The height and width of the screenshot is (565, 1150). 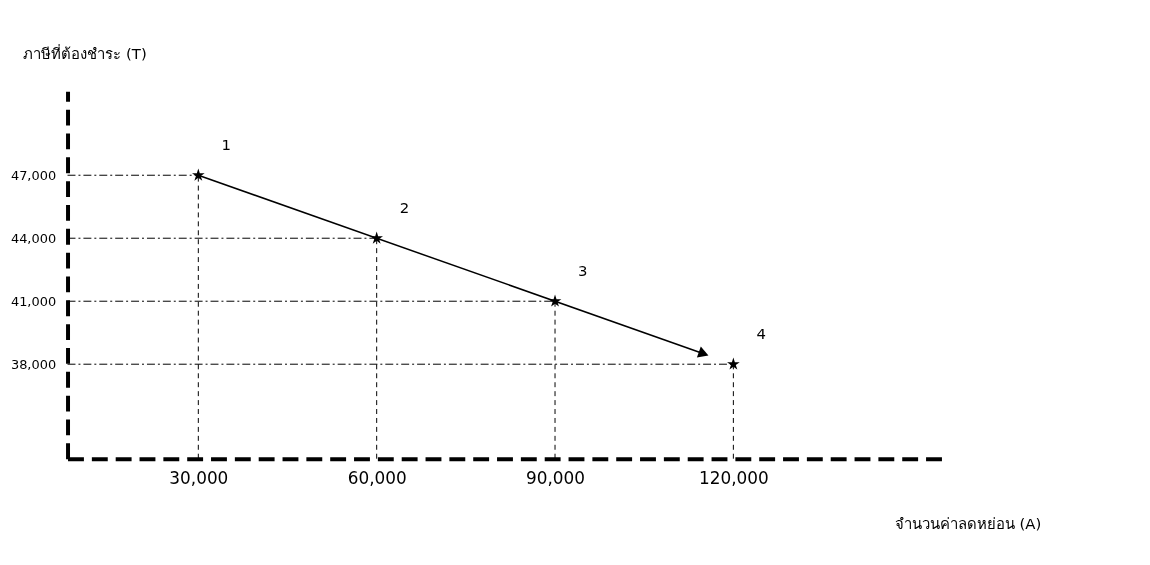 What do you see at coordinates (583, 271) in the screenshot?
I see `annotation: 3` at bounding box center [583, 271].